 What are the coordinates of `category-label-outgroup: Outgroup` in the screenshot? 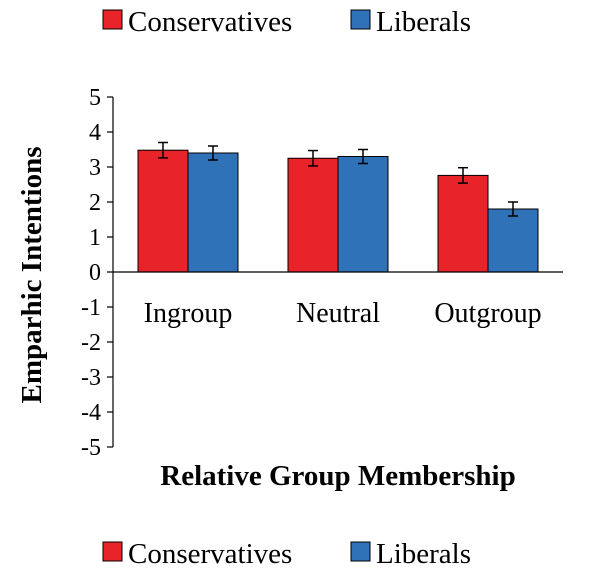 It's located at (487, 313).